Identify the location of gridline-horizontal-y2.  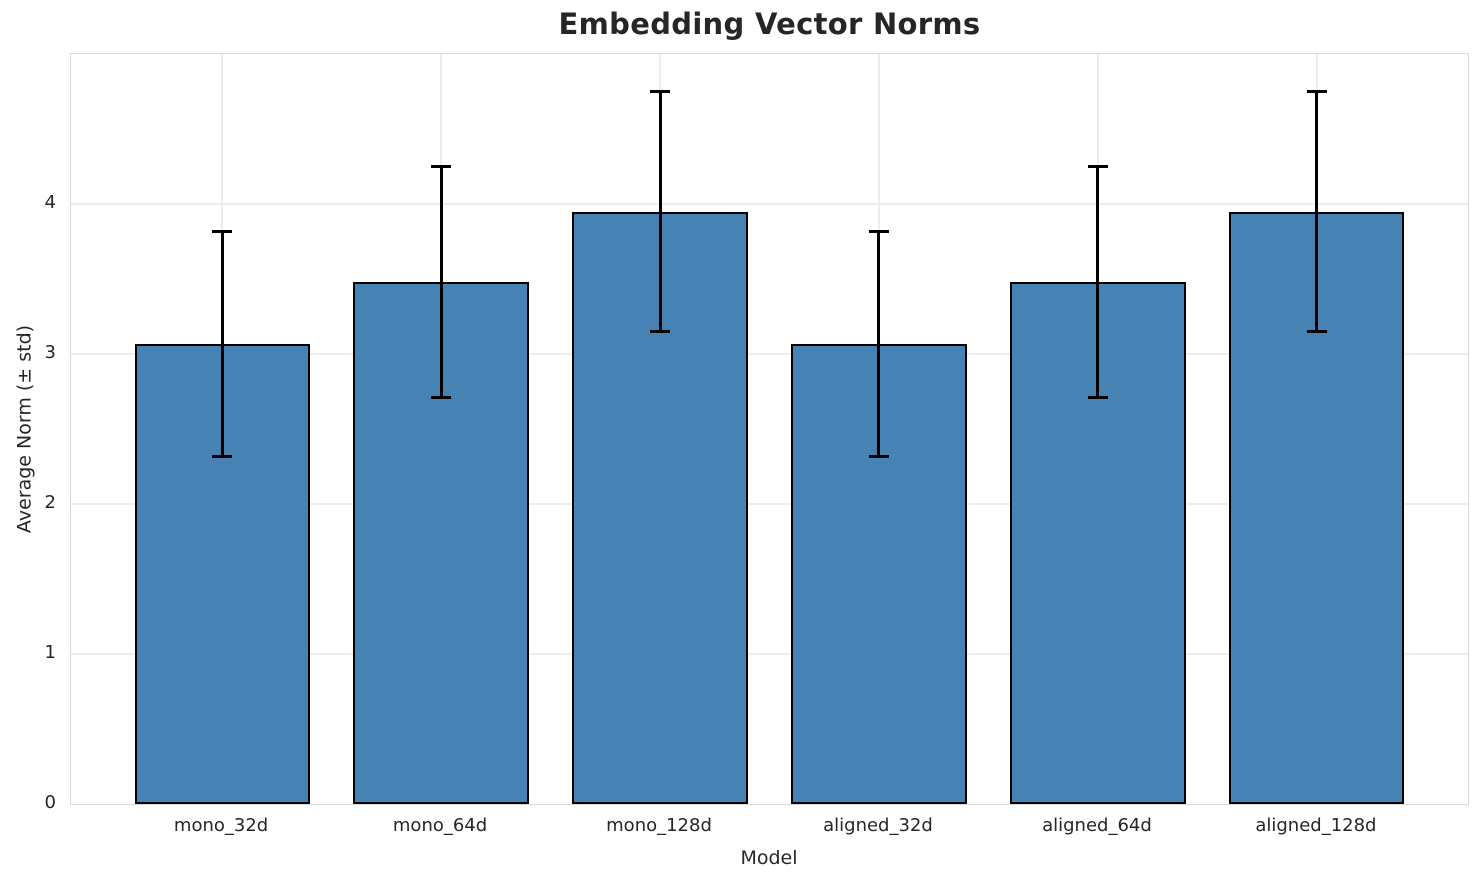
(769, 504).